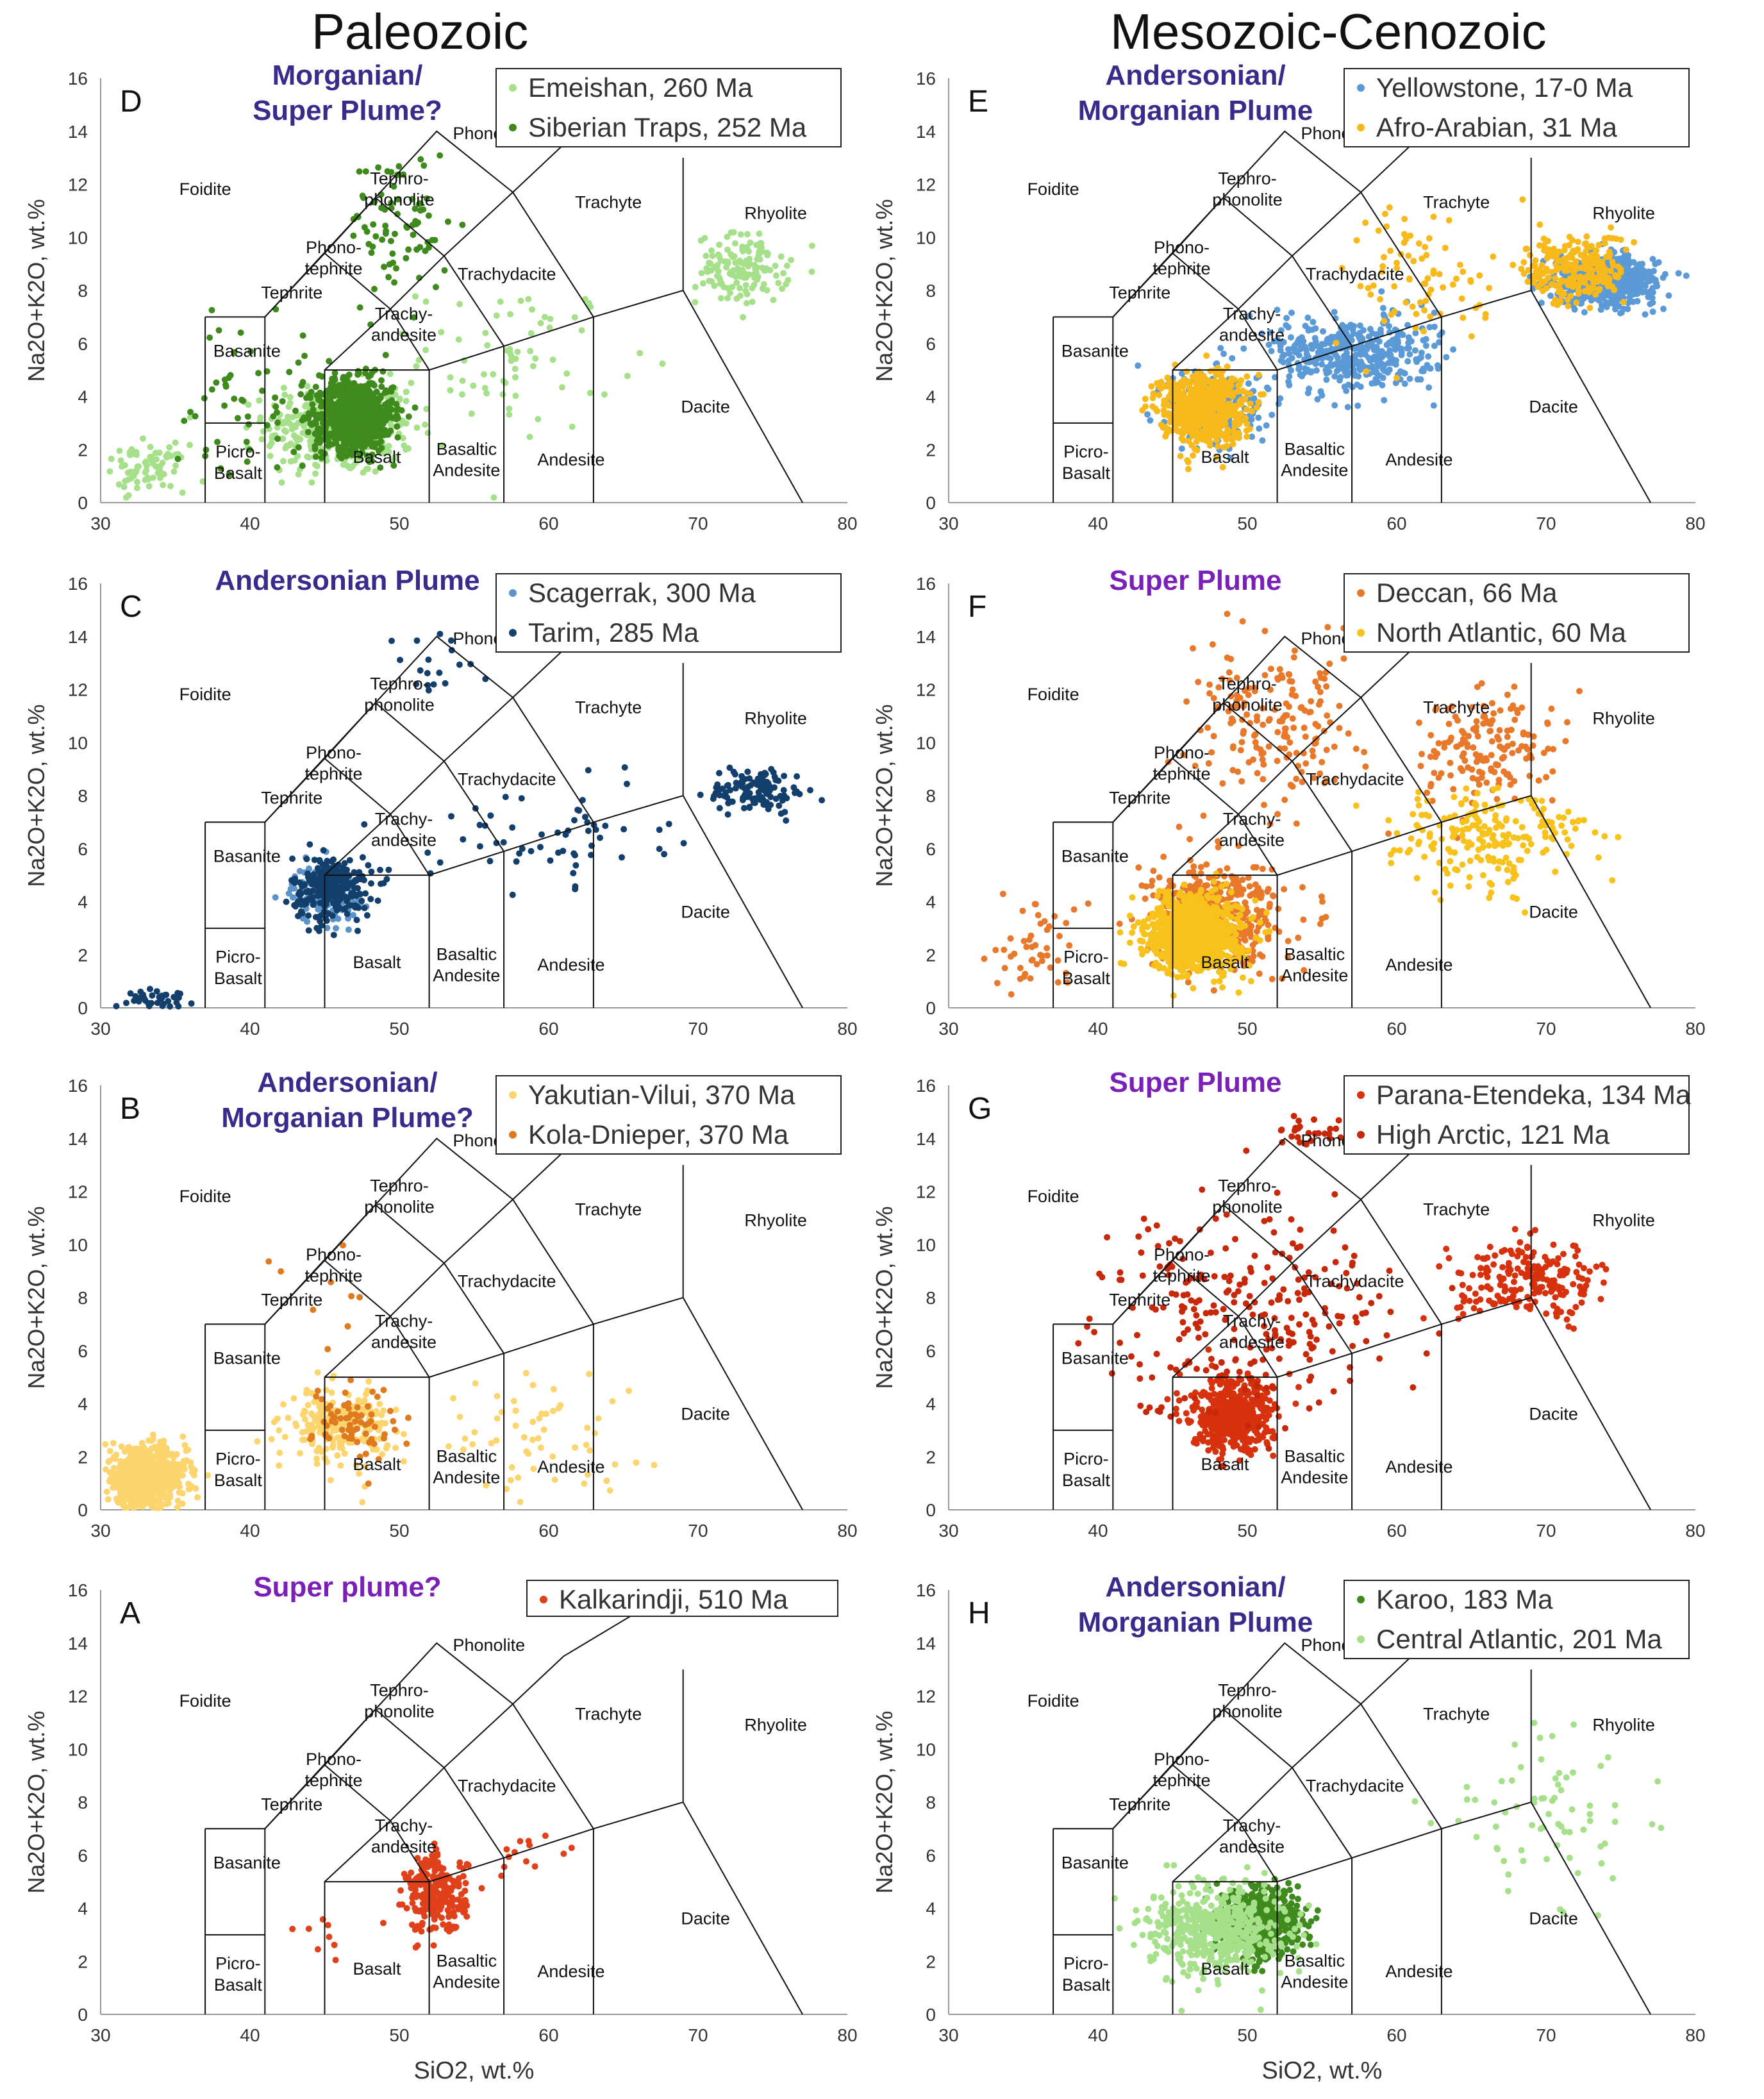 The height and width of the screenshot is (2099, 1764). I want to click on y-tick-label: 14, so click(78, 1139).